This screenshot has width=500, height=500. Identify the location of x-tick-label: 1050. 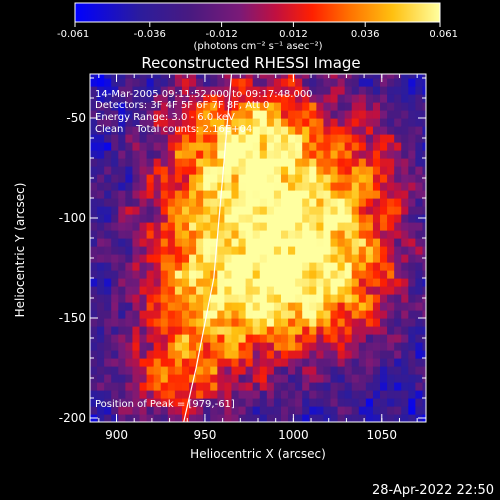
(382, 435).